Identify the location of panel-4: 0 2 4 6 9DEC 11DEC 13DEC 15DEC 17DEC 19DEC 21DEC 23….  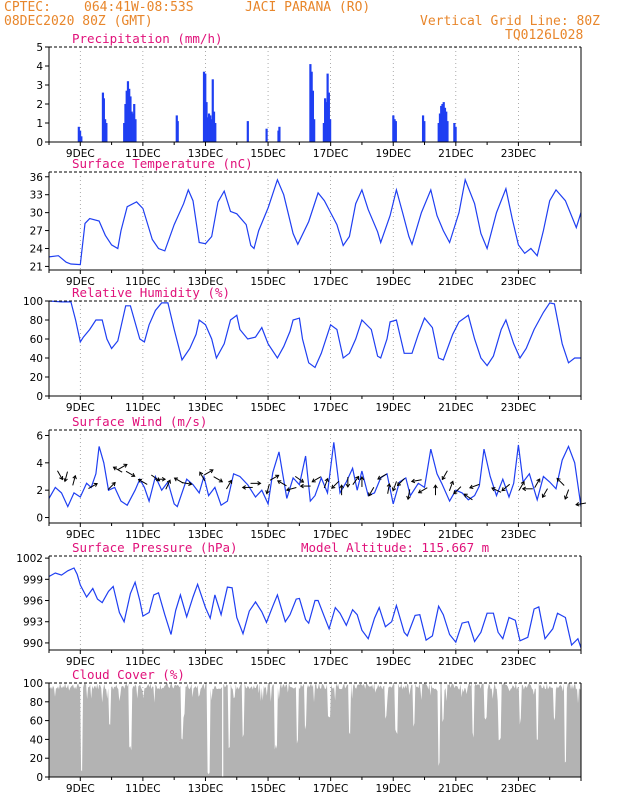
(311, 477).